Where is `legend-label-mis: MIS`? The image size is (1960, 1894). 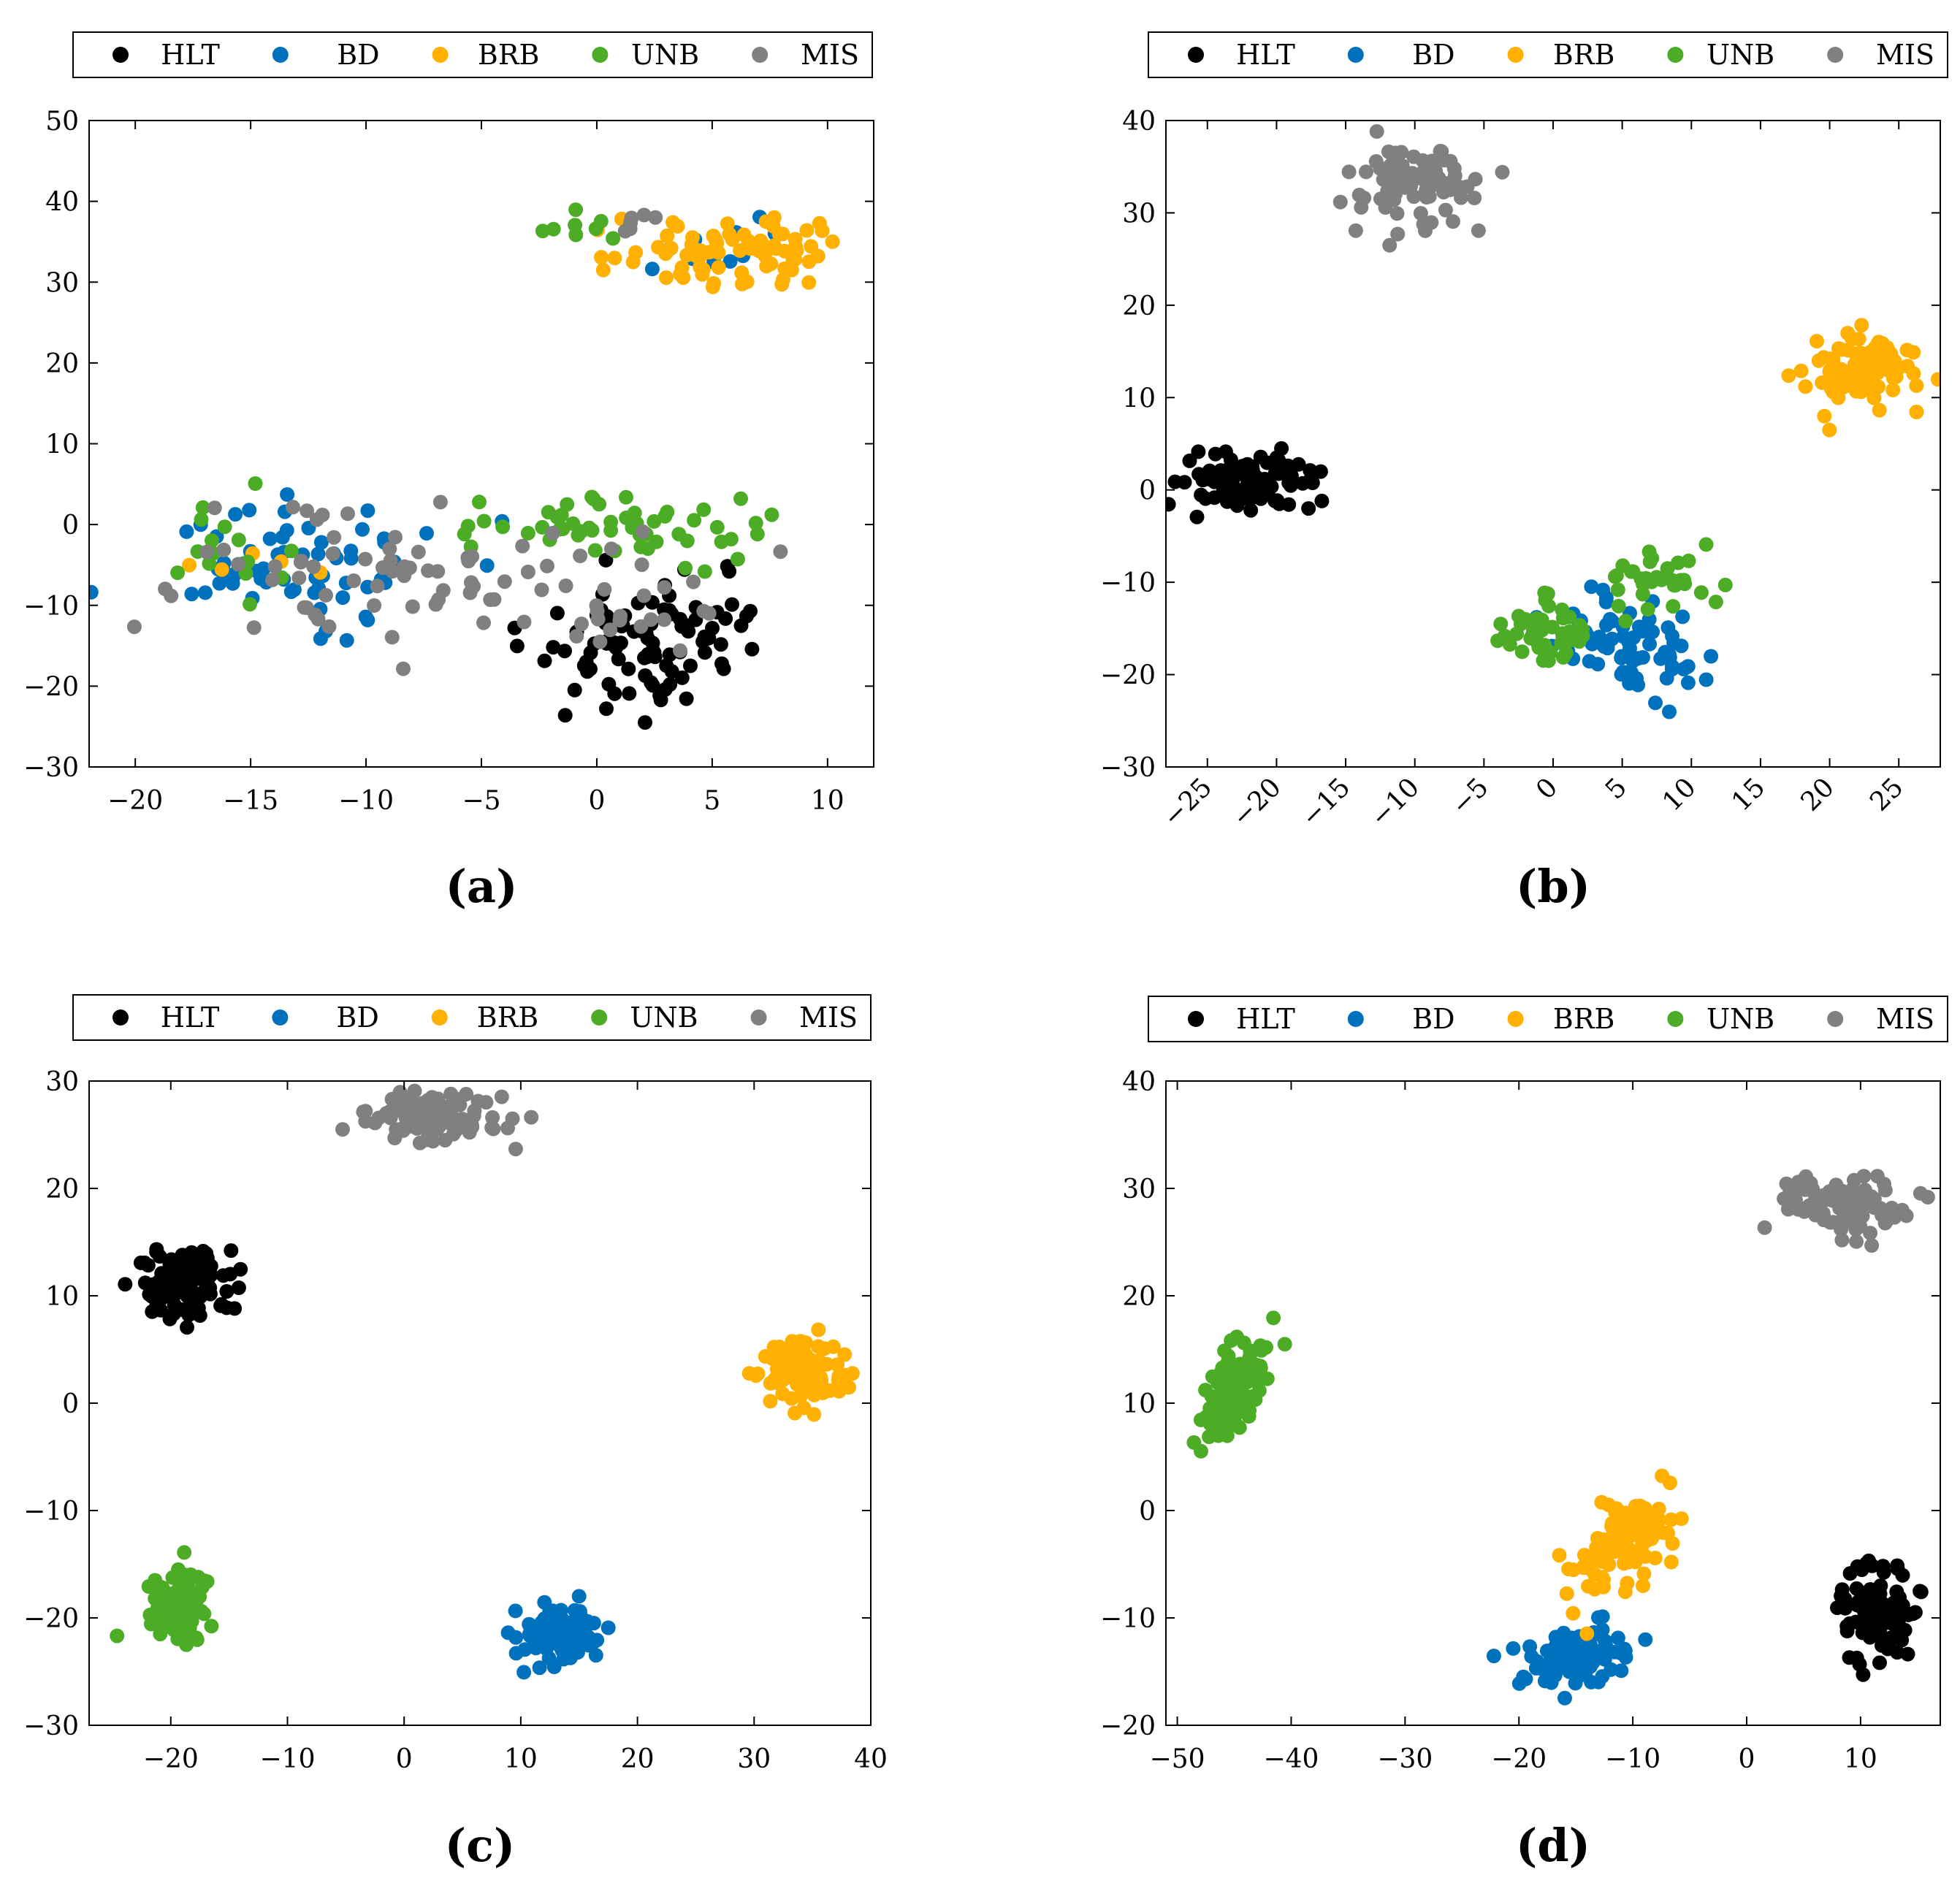 legend-label-mis: MIS is located at coordinates (1905, 1019).